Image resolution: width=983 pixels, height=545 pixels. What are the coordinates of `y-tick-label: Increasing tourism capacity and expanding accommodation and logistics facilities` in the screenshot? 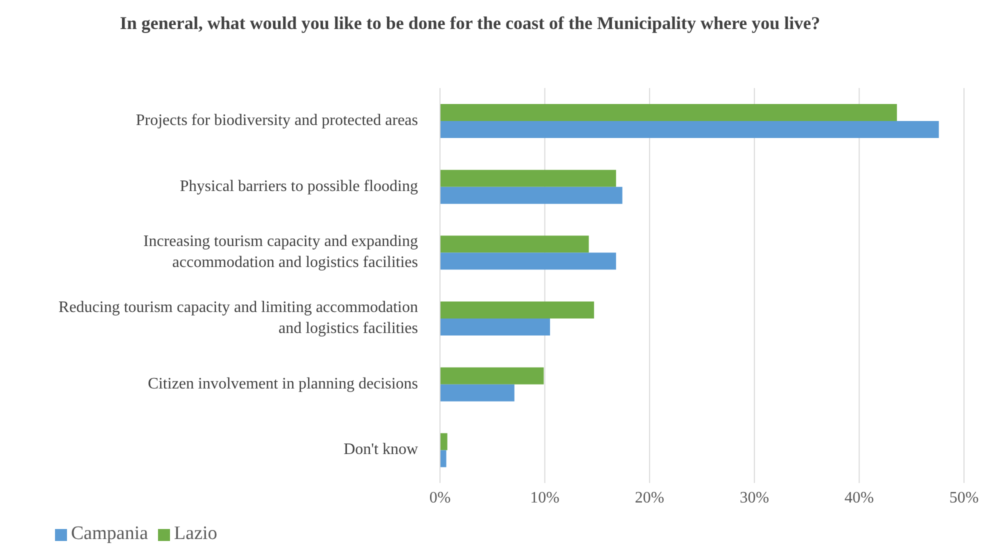 It's located at (280, 251).